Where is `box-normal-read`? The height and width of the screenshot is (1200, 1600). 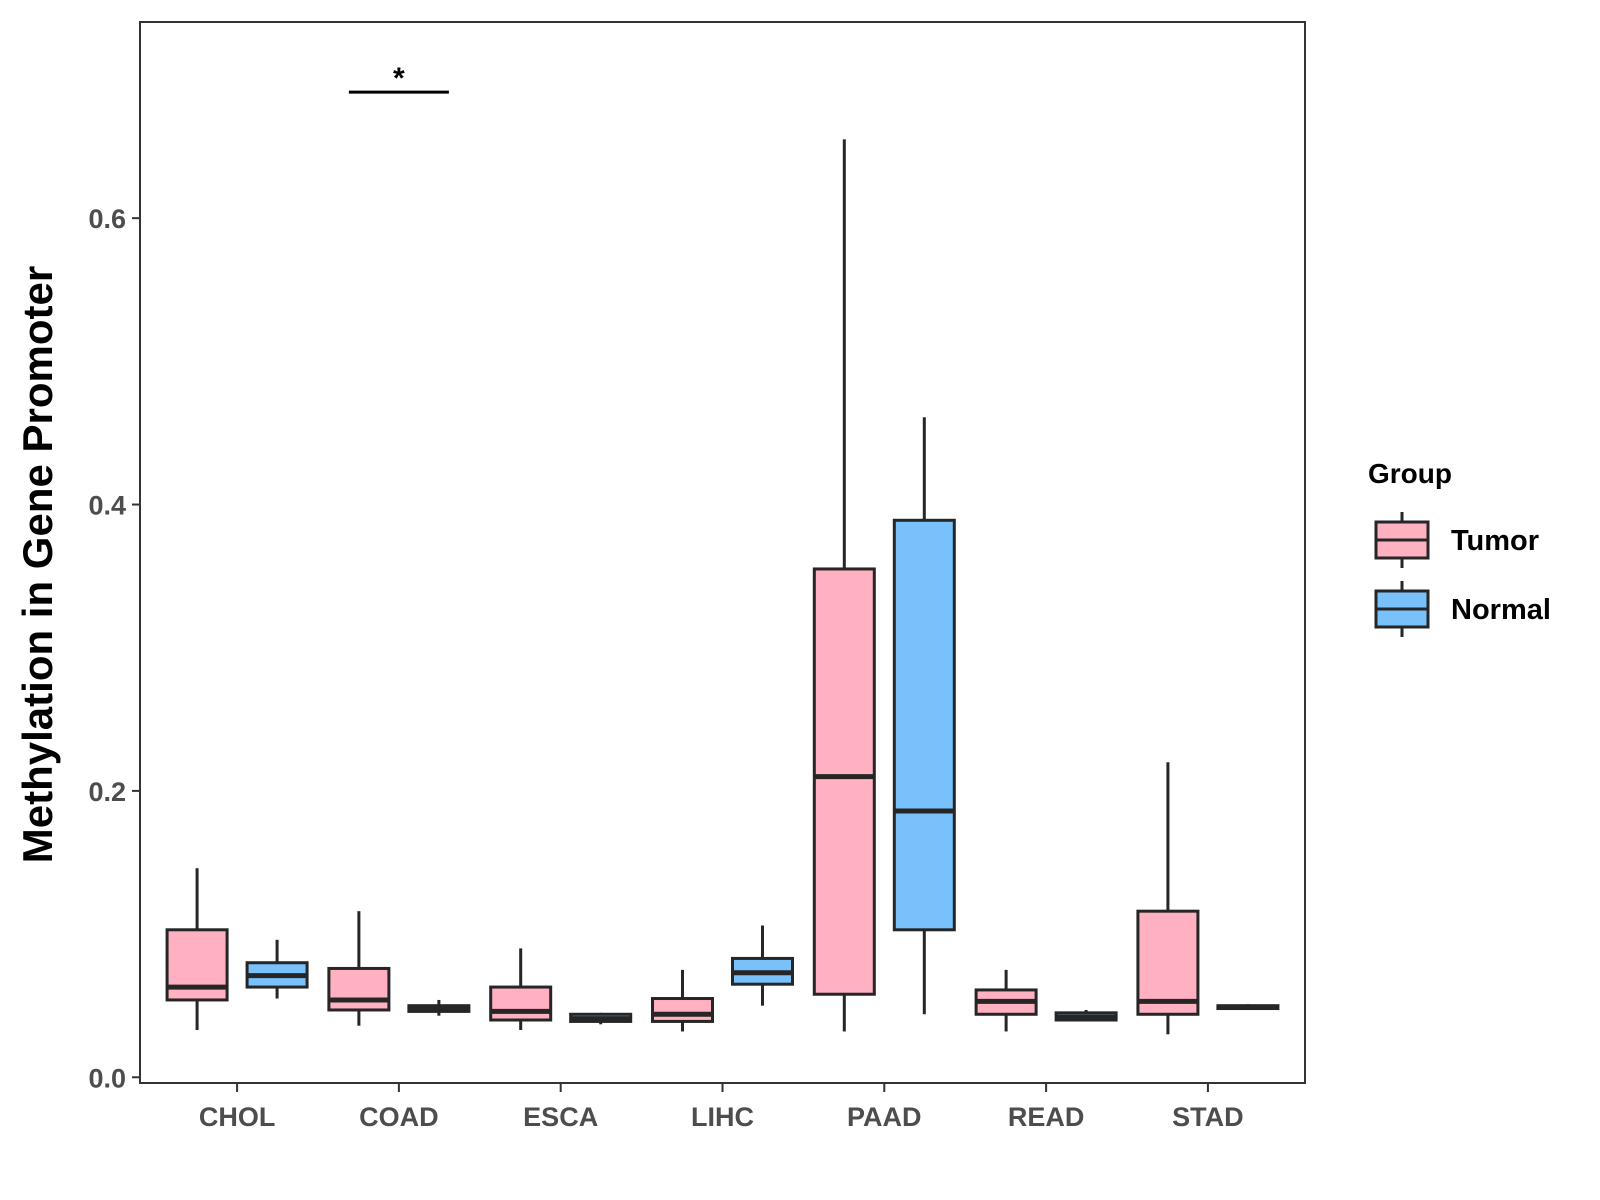
box-normal-read is located at coordinates (1086, 1015).